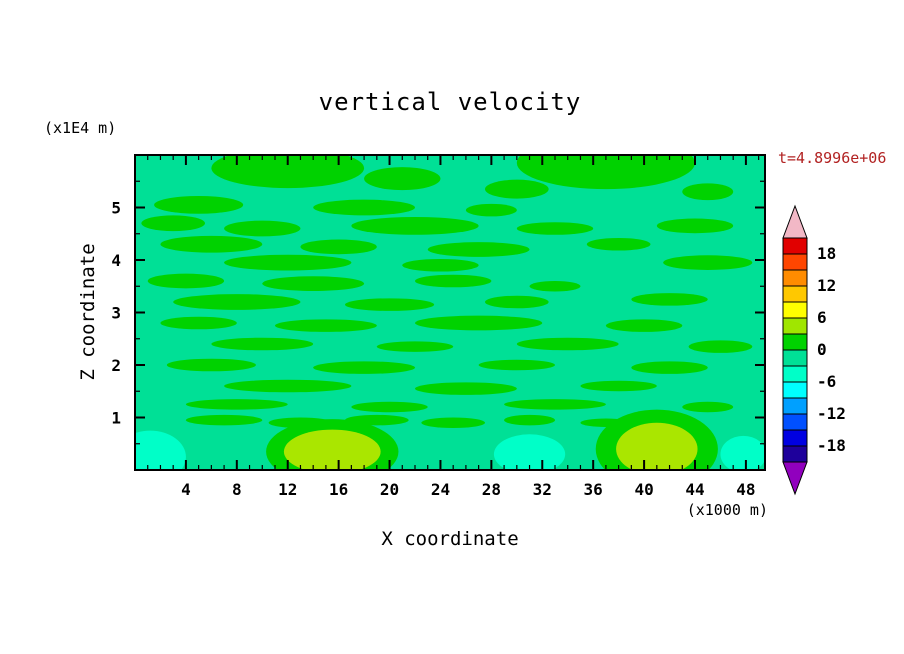 This screenshot has height=654, width=904. What do you see at coordinates (832, 158) in the screenshot?
I see `time-stamp: t=4.8996e+06` at bounding box center [832, 158].